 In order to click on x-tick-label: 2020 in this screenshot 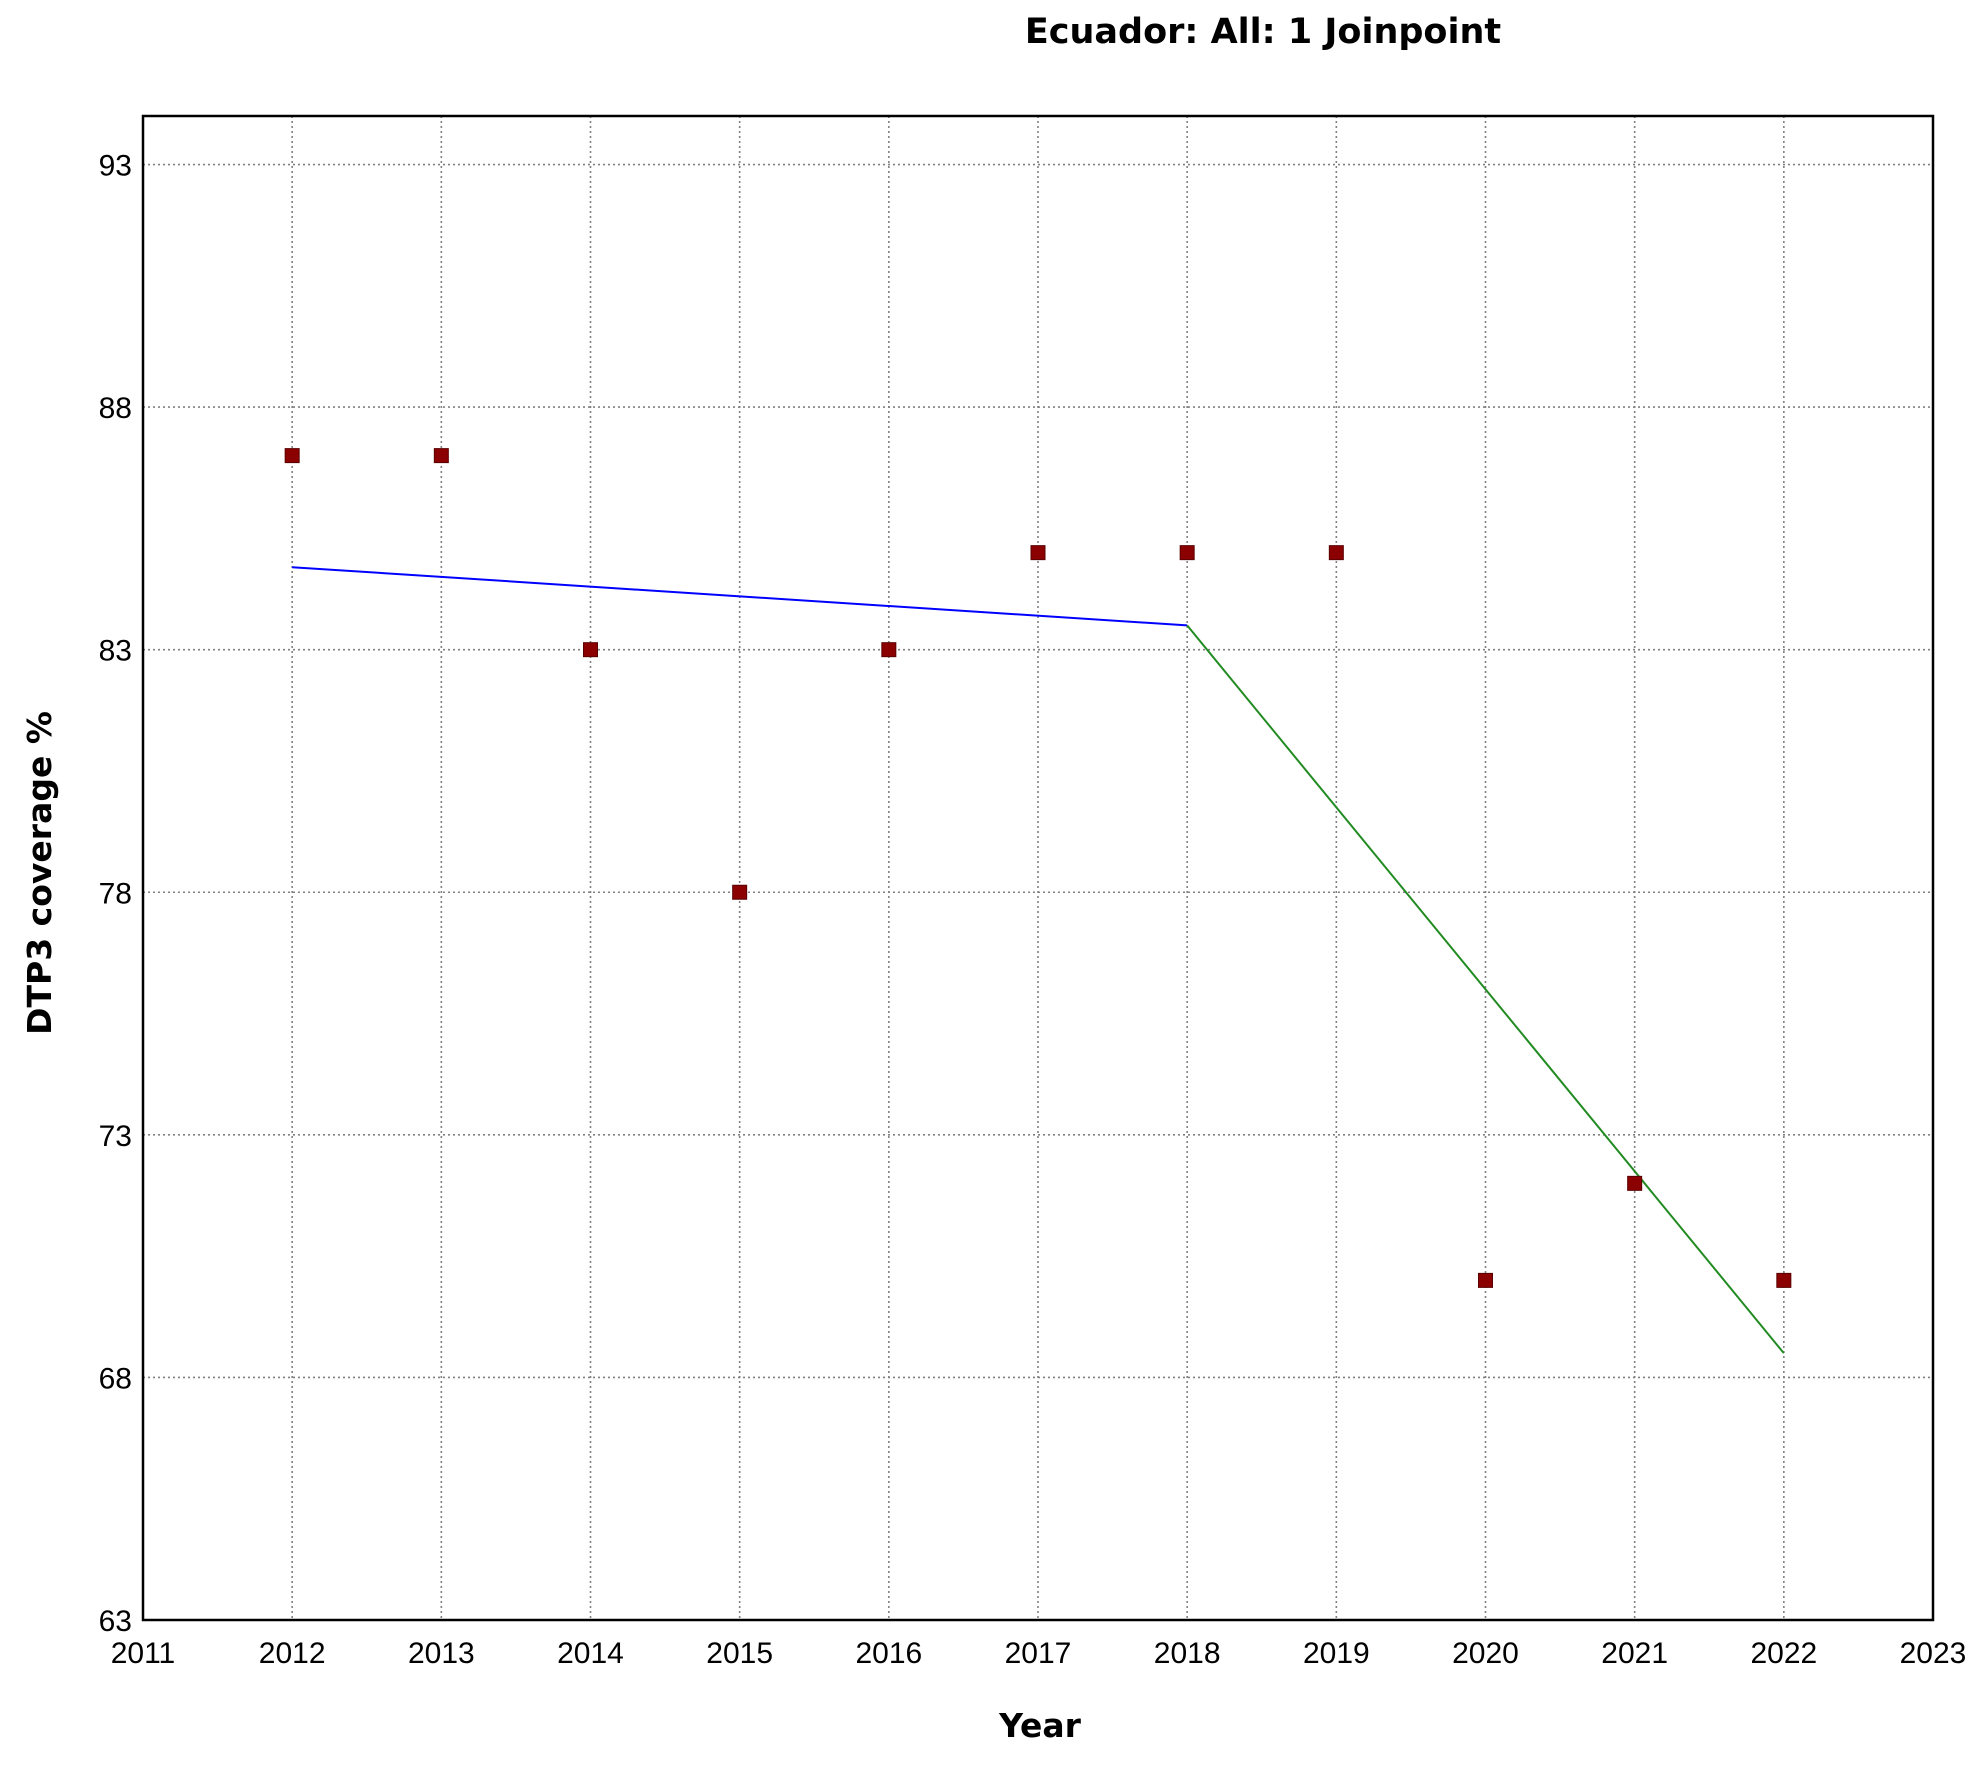, I will do `click(1485, 1653)`.